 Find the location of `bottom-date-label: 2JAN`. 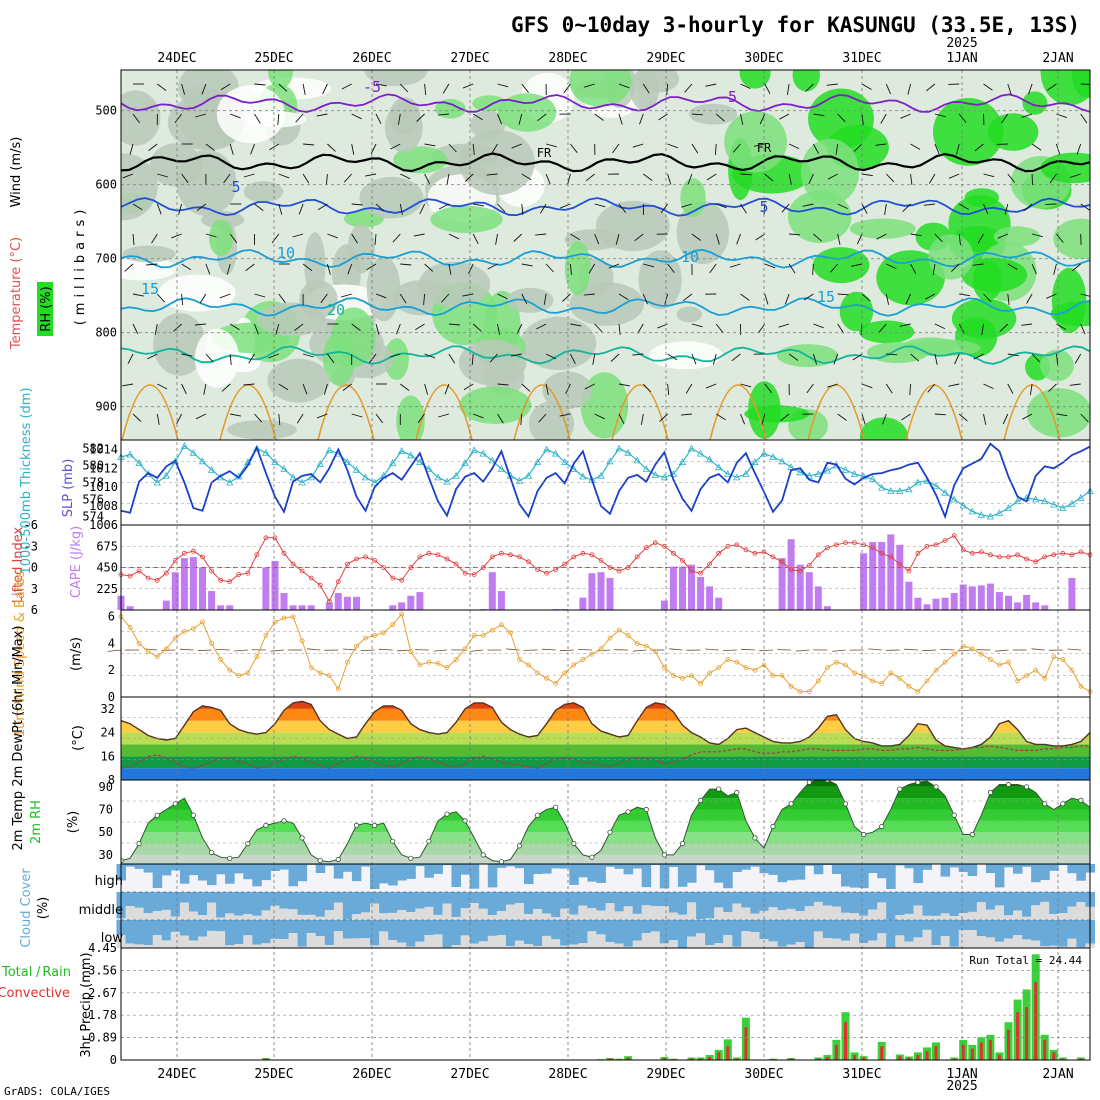

bottom-date-label: 2JAN is located at coordinates (1057, 1074).